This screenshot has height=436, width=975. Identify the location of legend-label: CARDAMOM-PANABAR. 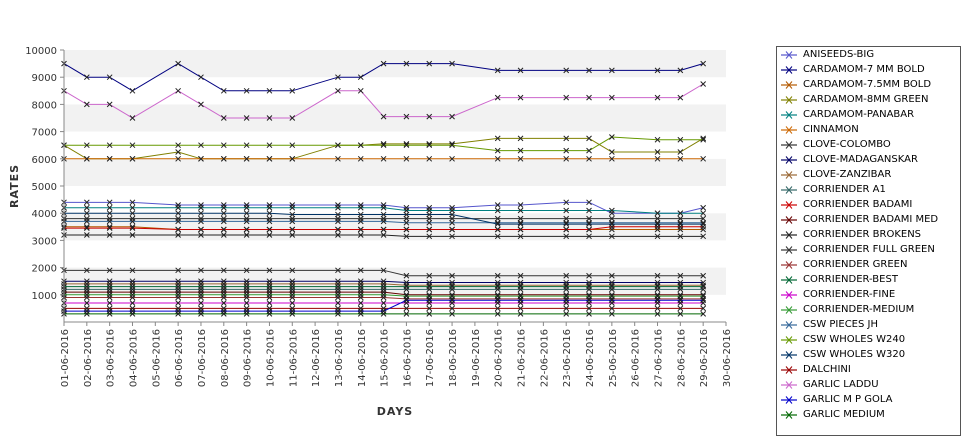
(859, 114).